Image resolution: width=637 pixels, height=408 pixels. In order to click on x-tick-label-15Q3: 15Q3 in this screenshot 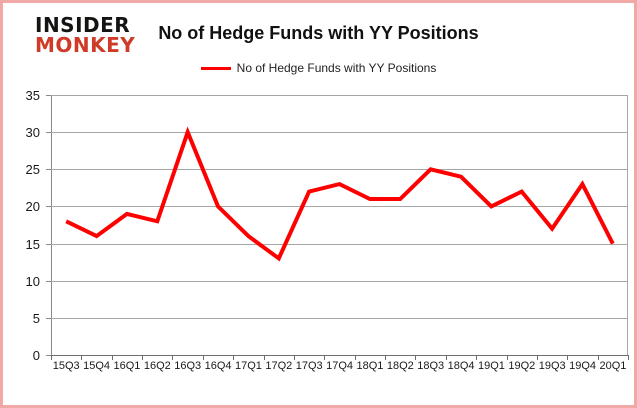, I will do `click(66, 366)`.